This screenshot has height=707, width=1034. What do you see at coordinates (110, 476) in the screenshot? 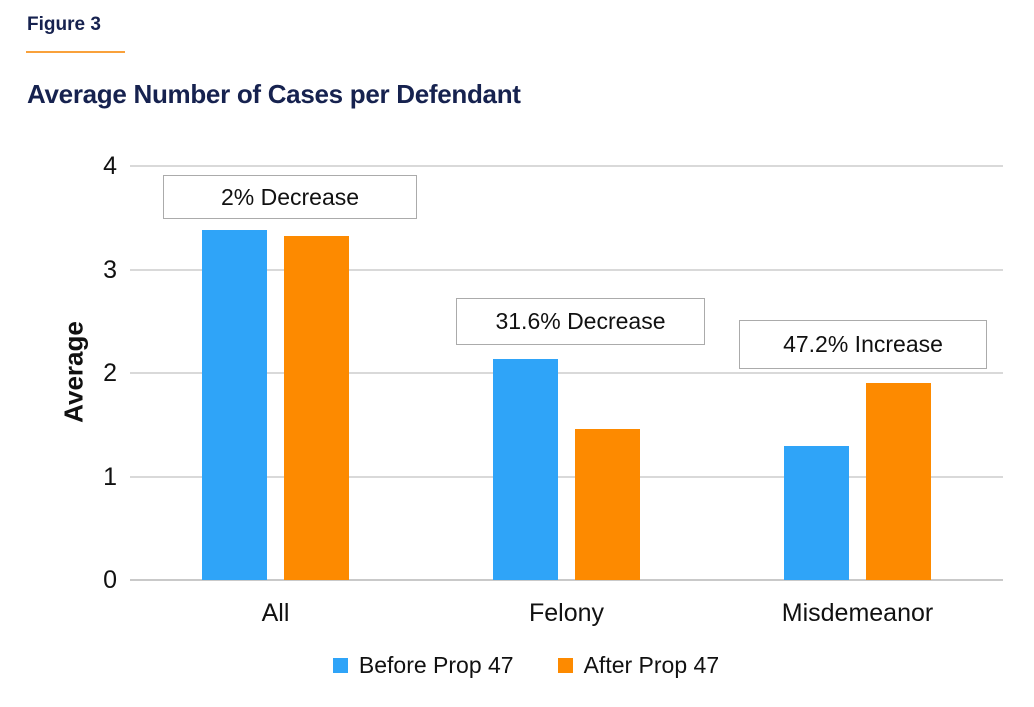
I see `y-tick-1: 1` at bounding box center [110, 476].